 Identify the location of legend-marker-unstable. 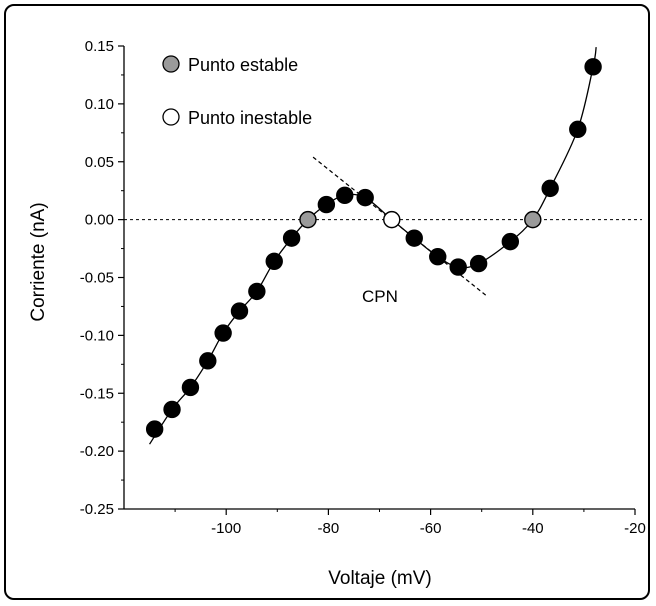
(171, 117).